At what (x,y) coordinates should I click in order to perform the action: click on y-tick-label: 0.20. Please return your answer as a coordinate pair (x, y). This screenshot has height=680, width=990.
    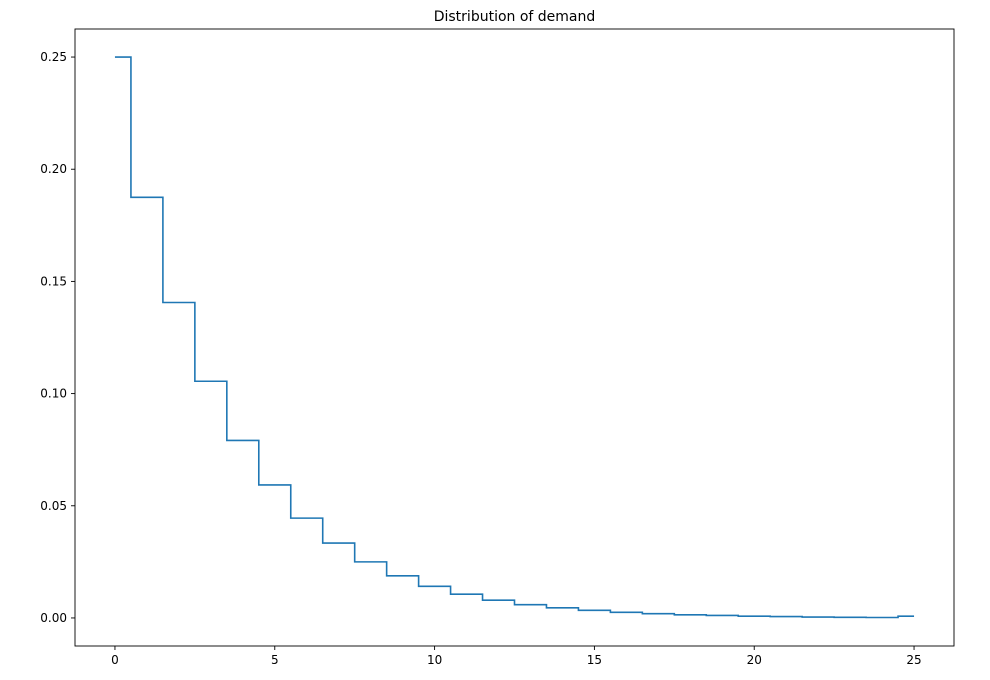
    Looking at the image, I should click on (53, 169).